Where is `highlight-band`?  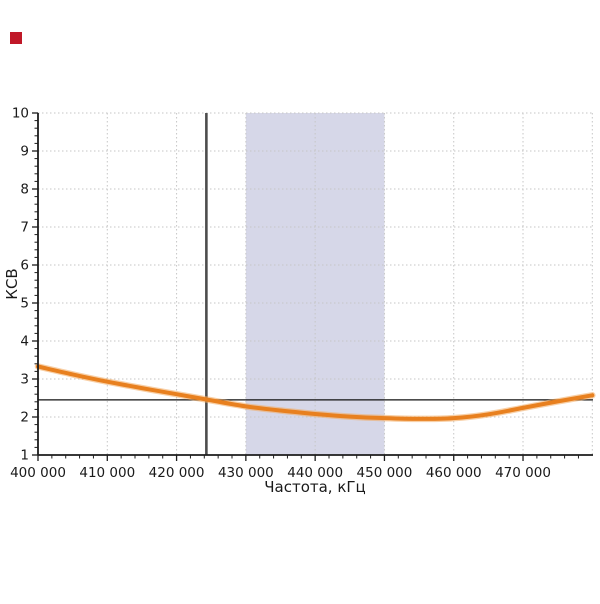 highlight-band is located at coordinates (315, 284).